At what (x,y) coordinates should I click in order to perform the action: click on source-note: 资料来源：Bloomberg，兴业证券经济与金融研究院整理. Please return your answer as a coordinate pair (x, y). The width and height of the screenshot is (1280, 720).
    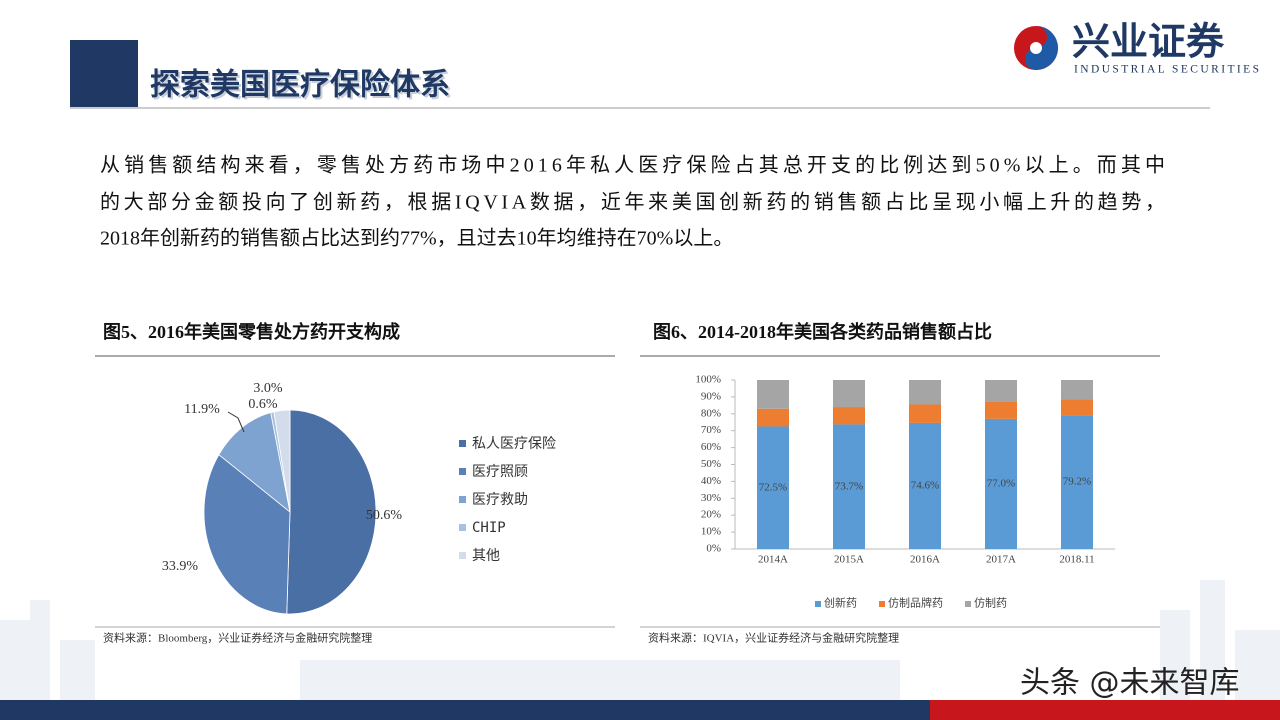
    Looking at the image, I should click on (237, 638).